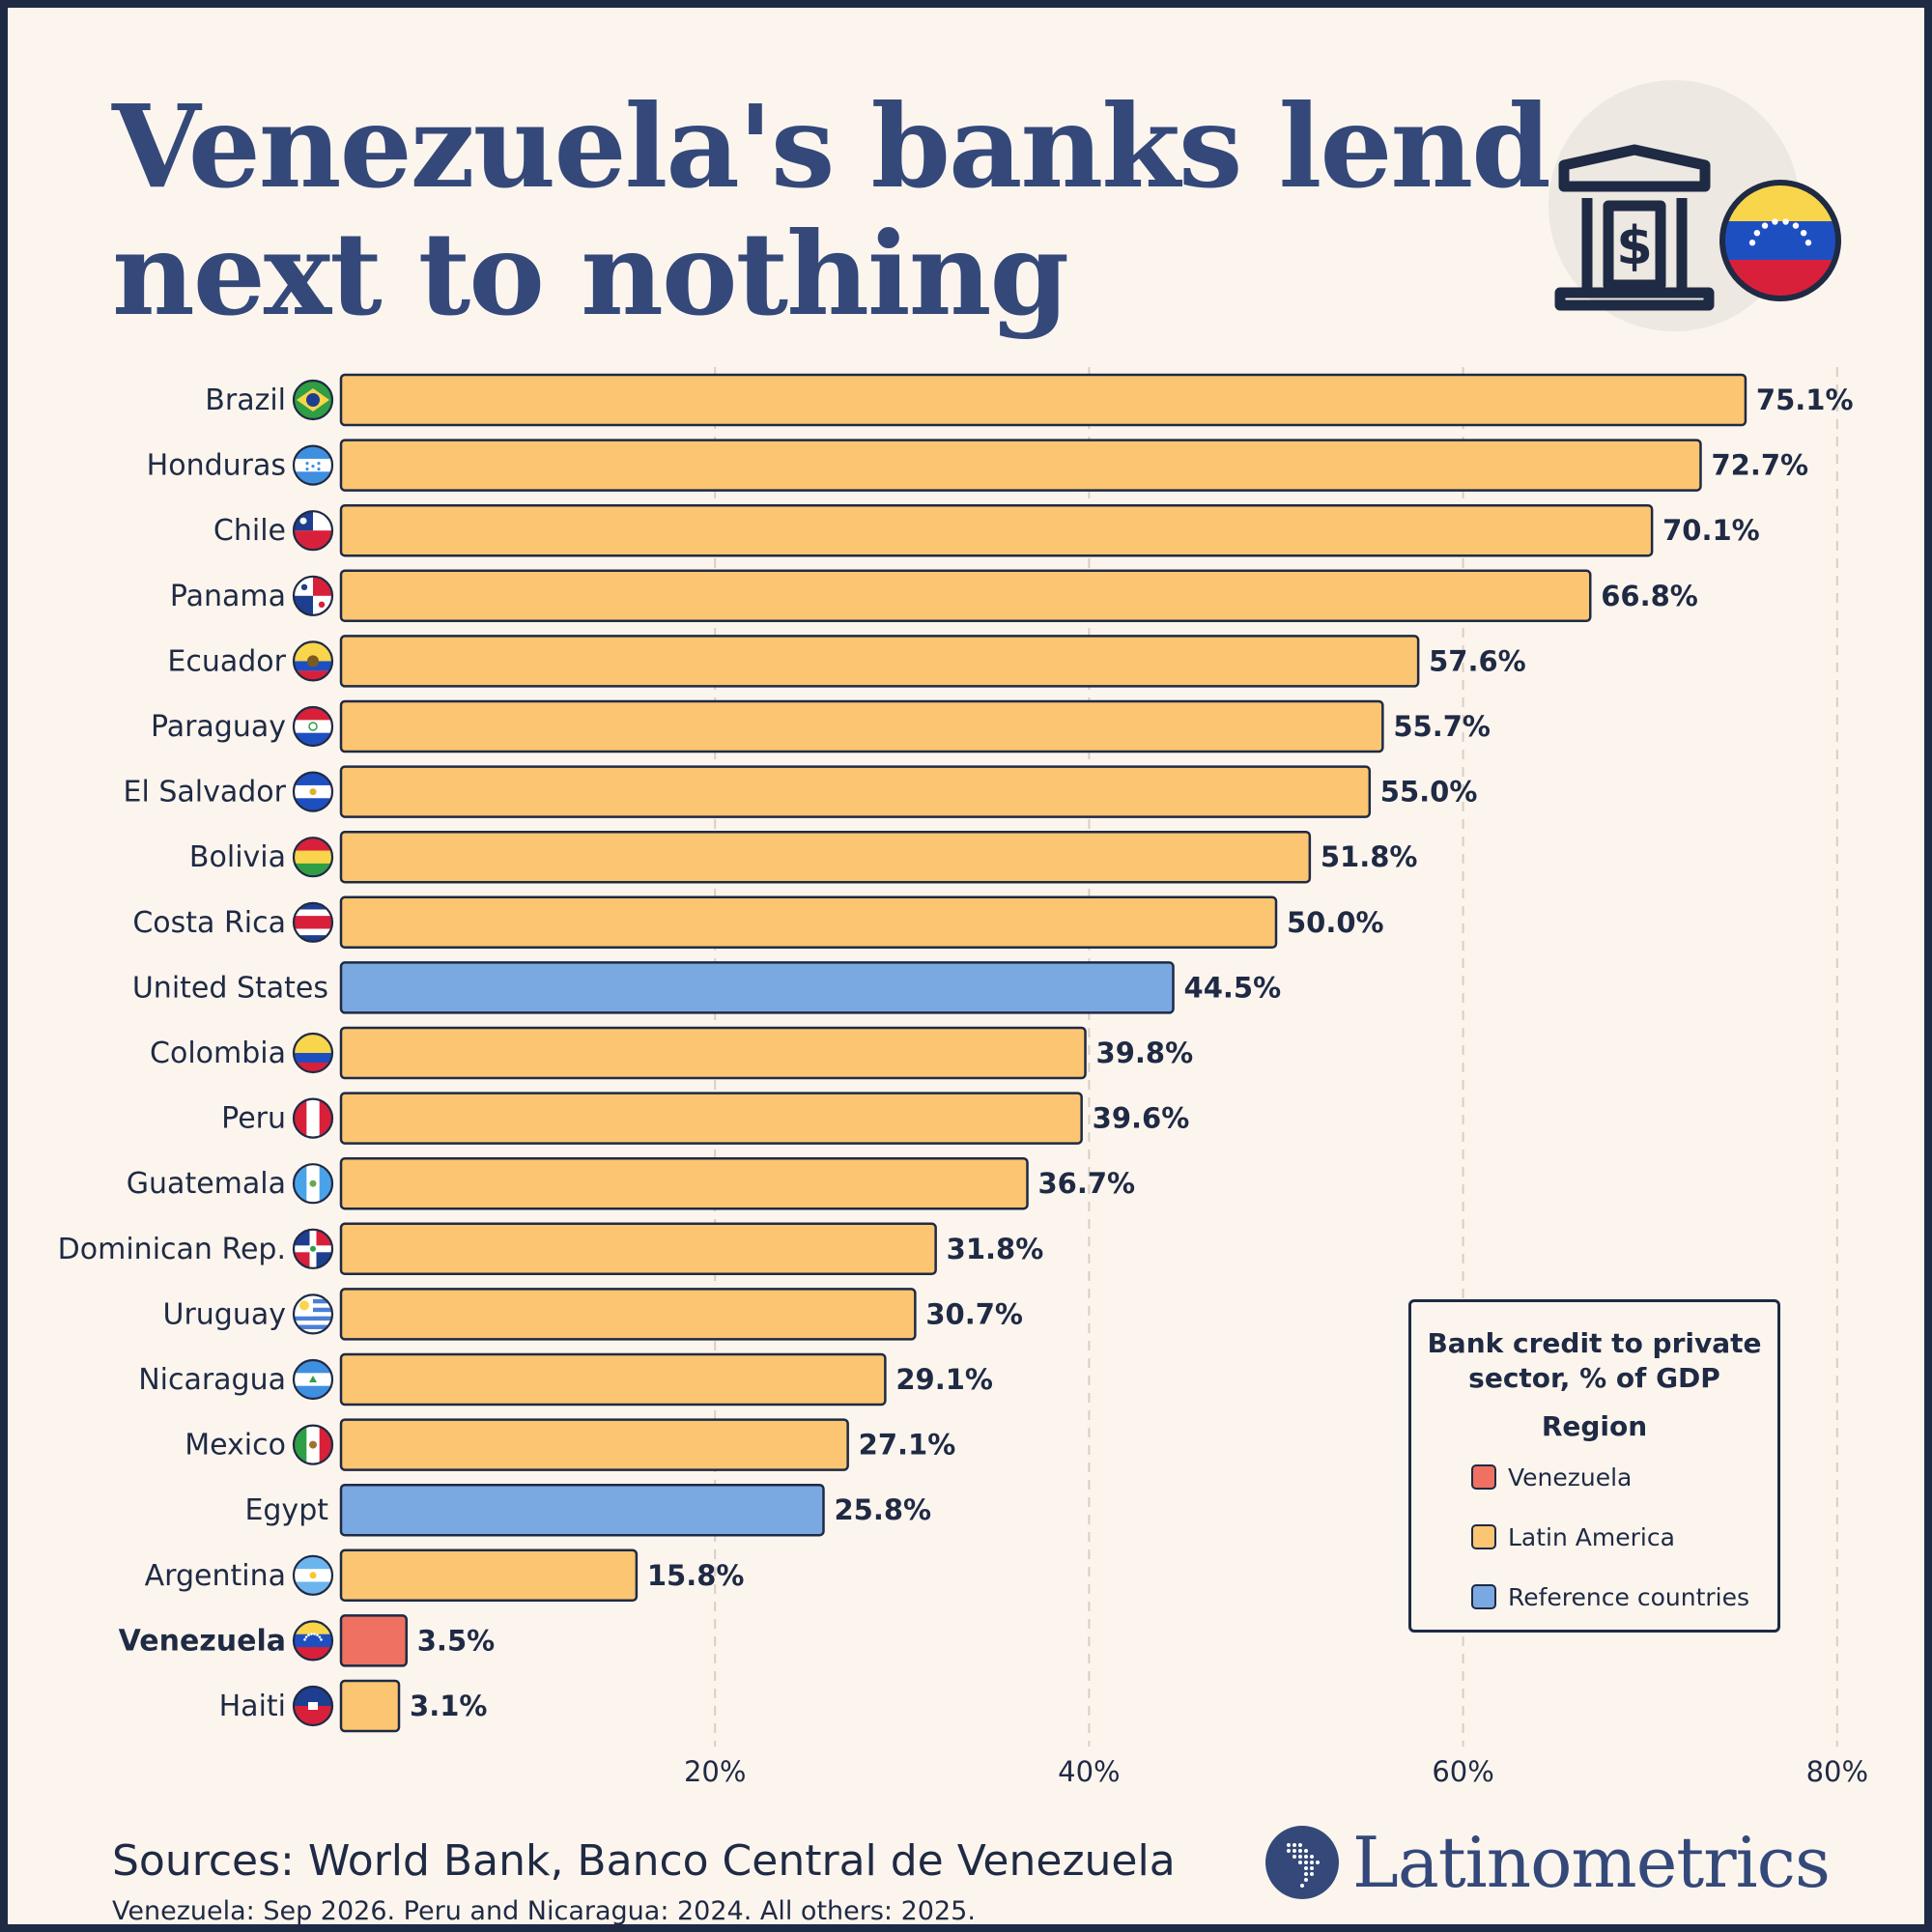 The width and height of the screenshot is (1932, 1932). Describe the element at coordinates (313, 1248) in the screenshot. I see `dominican-rep-flag-icon` at that location.